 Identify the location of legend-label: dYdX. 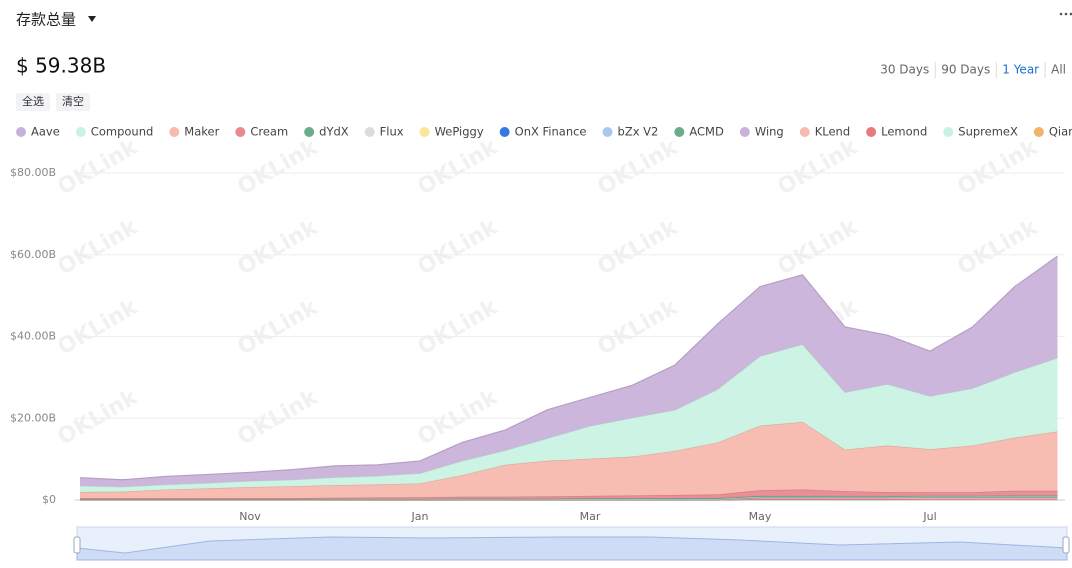
(334, 132).